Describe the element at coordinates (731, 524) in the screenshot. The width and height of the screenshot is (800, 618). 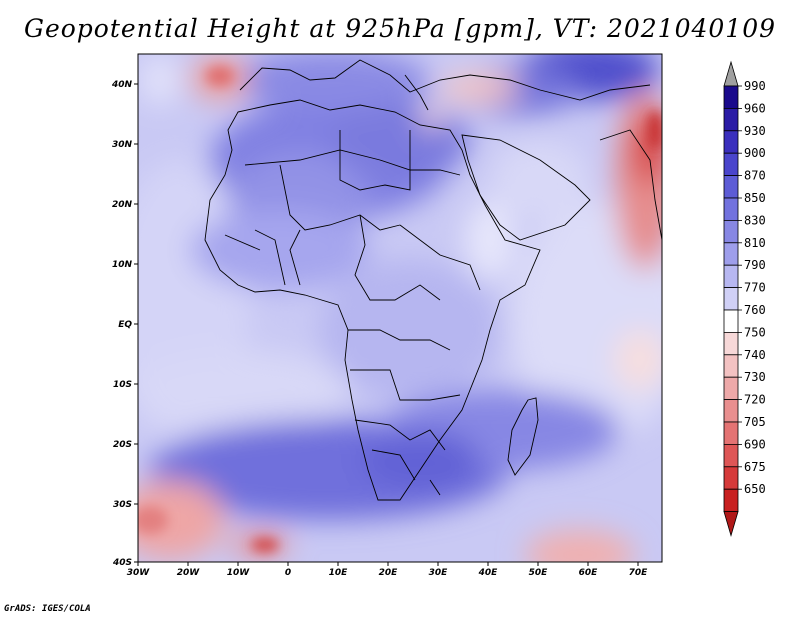
I see `colorbar-bottom-arrow` at that location.